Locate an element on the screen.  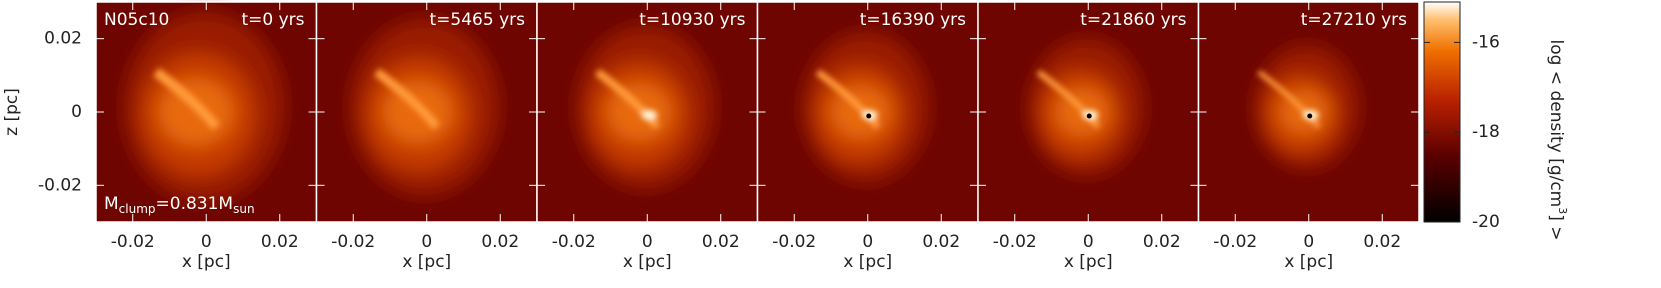
mass-label: Mclump=0.831Msun is located at coordinates (179, 205).